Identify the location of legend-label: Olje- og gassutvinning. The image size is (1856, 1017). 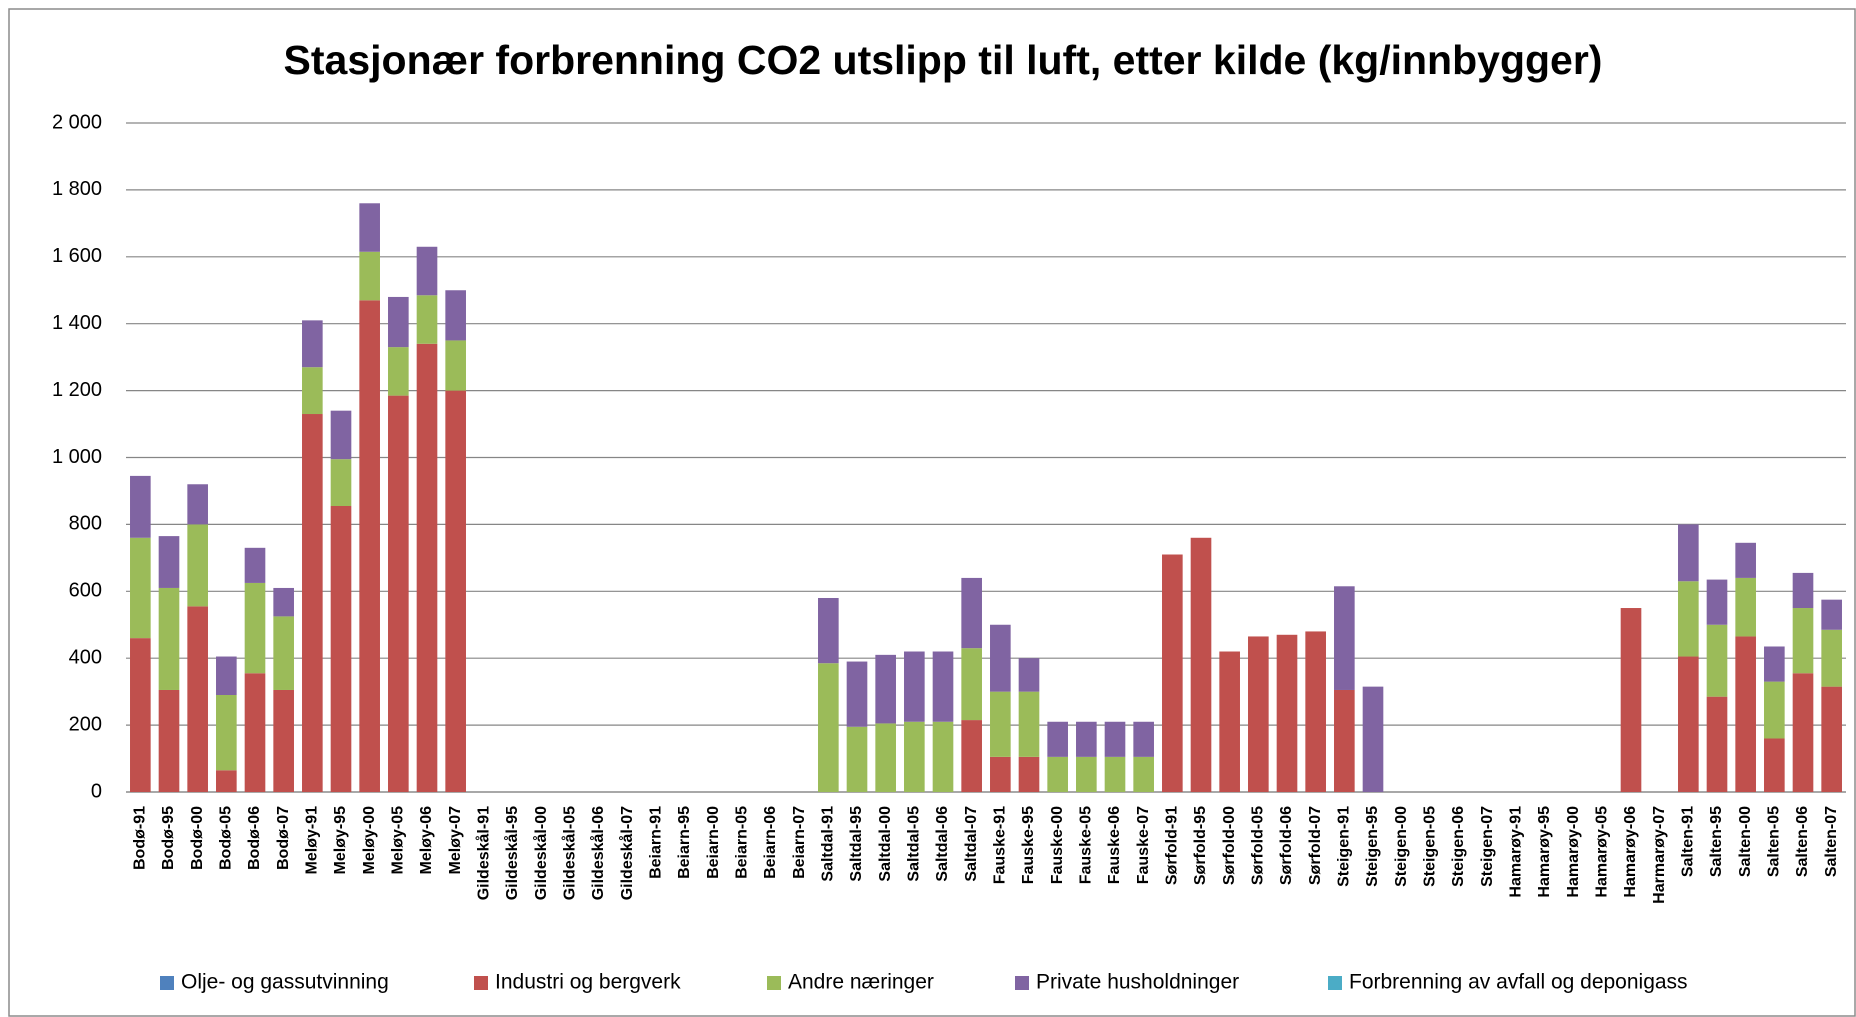
(285, 982).